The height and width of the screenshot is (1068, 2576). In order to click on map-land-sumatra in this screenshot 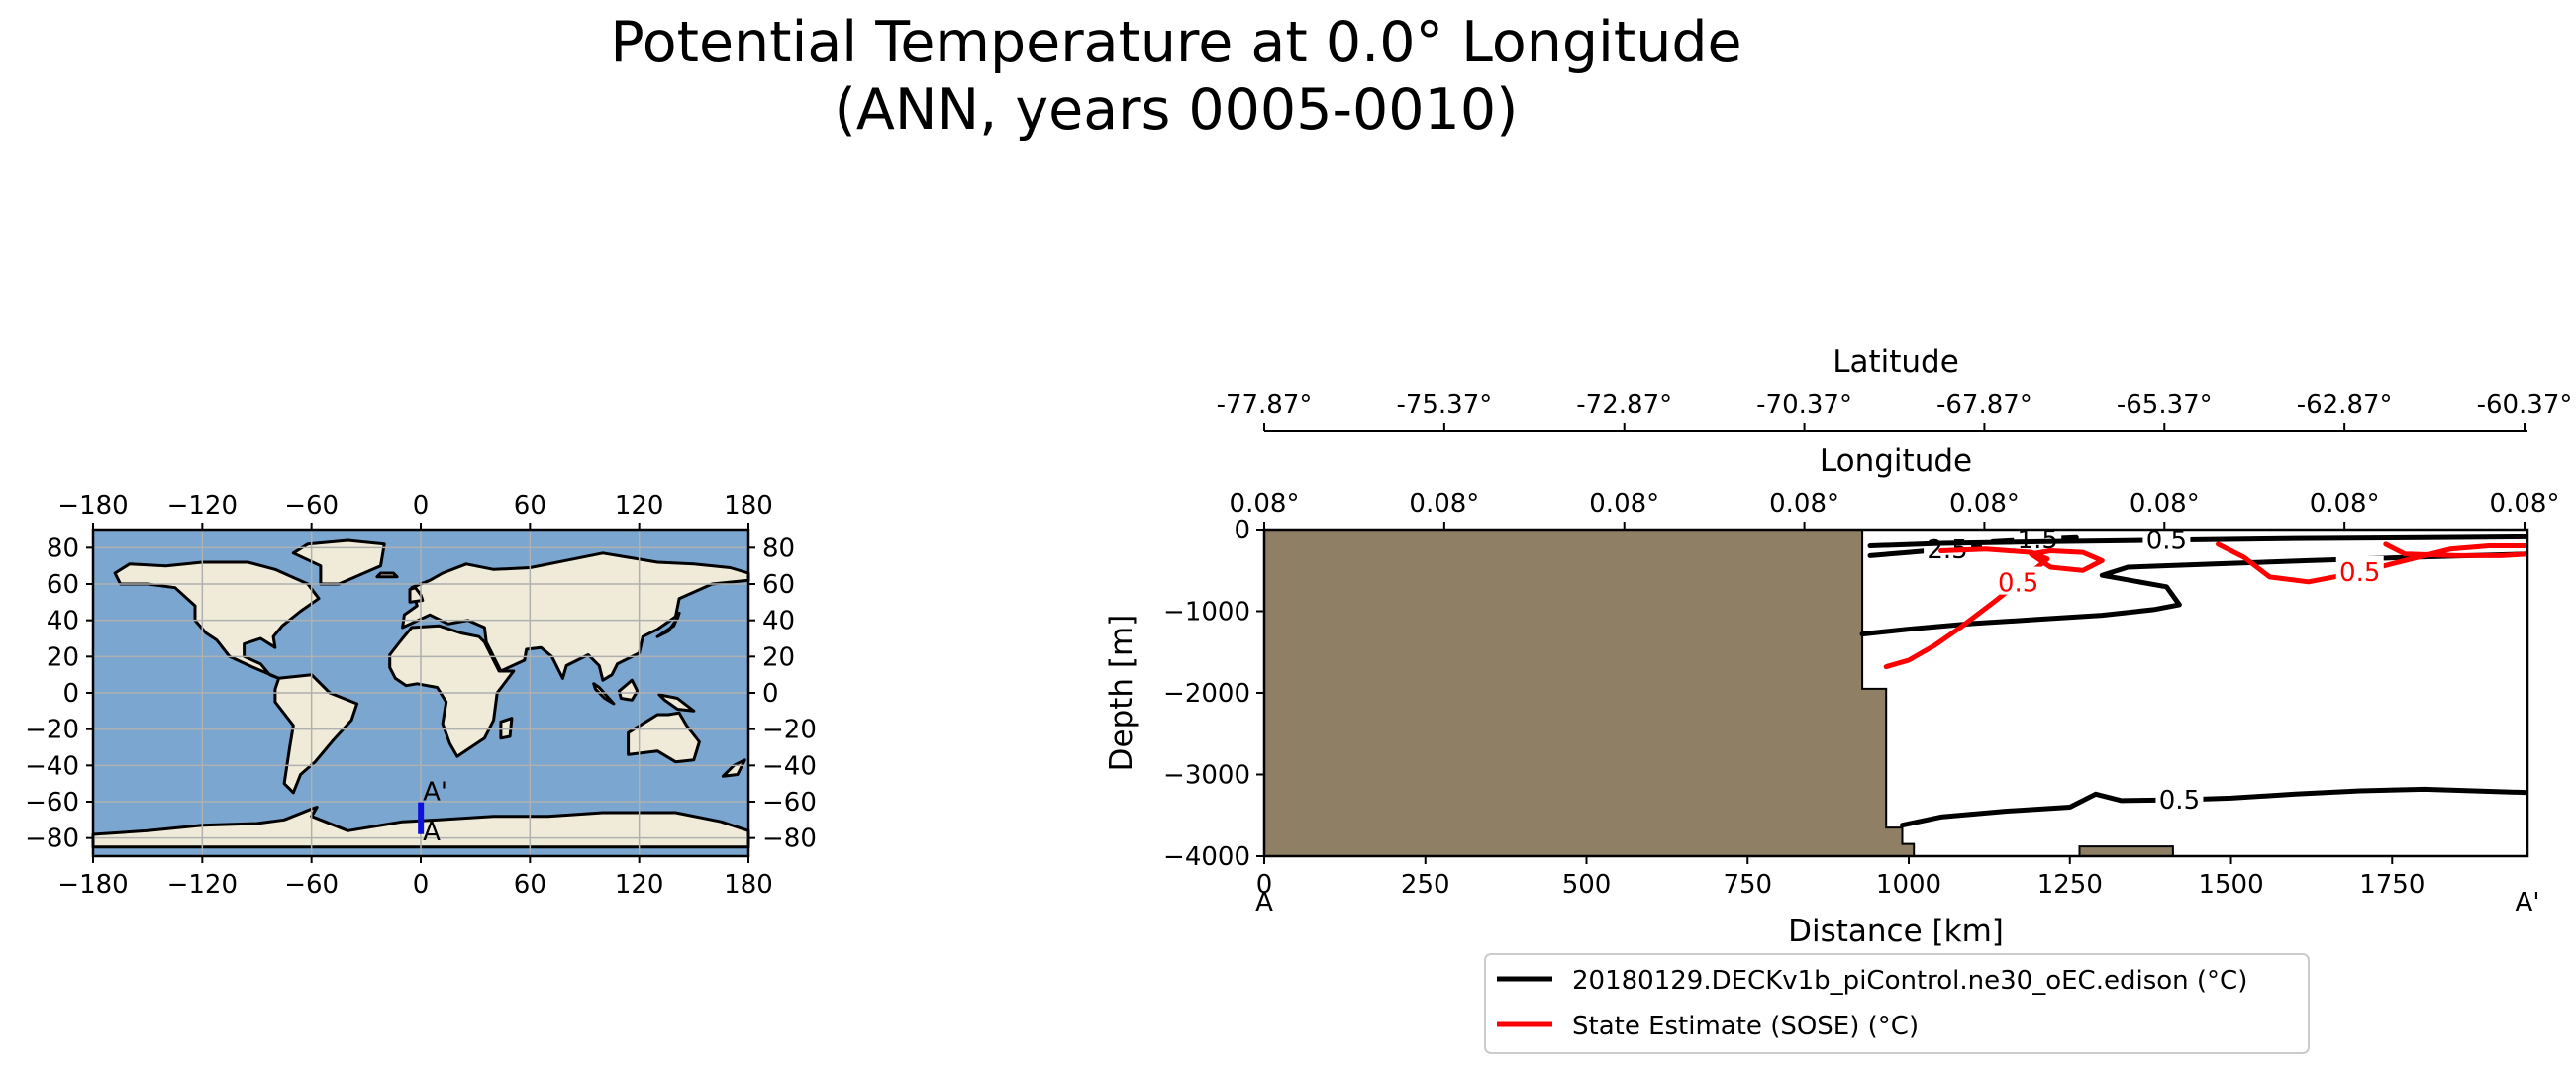, I will do `click(604, 694)`.